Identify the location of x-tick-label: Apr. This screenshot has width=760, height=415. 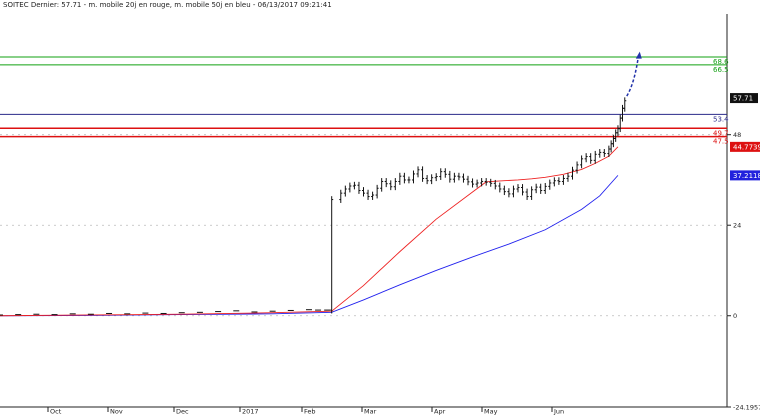
(440, 411).